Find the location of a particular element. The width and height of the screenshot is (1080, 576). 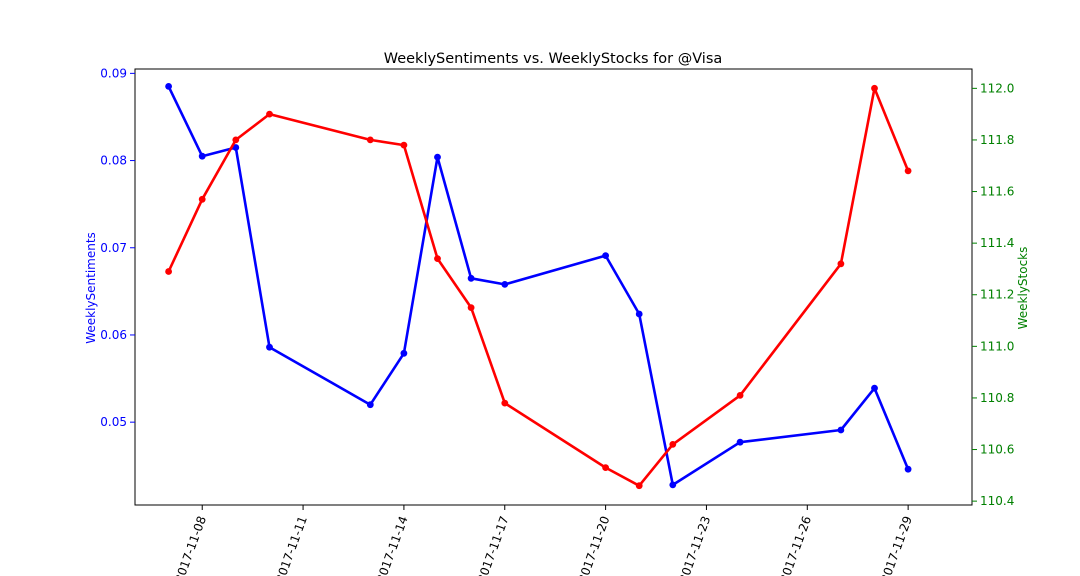

y-left-tick-label: 0.05 is located at coordinates (113, 422).